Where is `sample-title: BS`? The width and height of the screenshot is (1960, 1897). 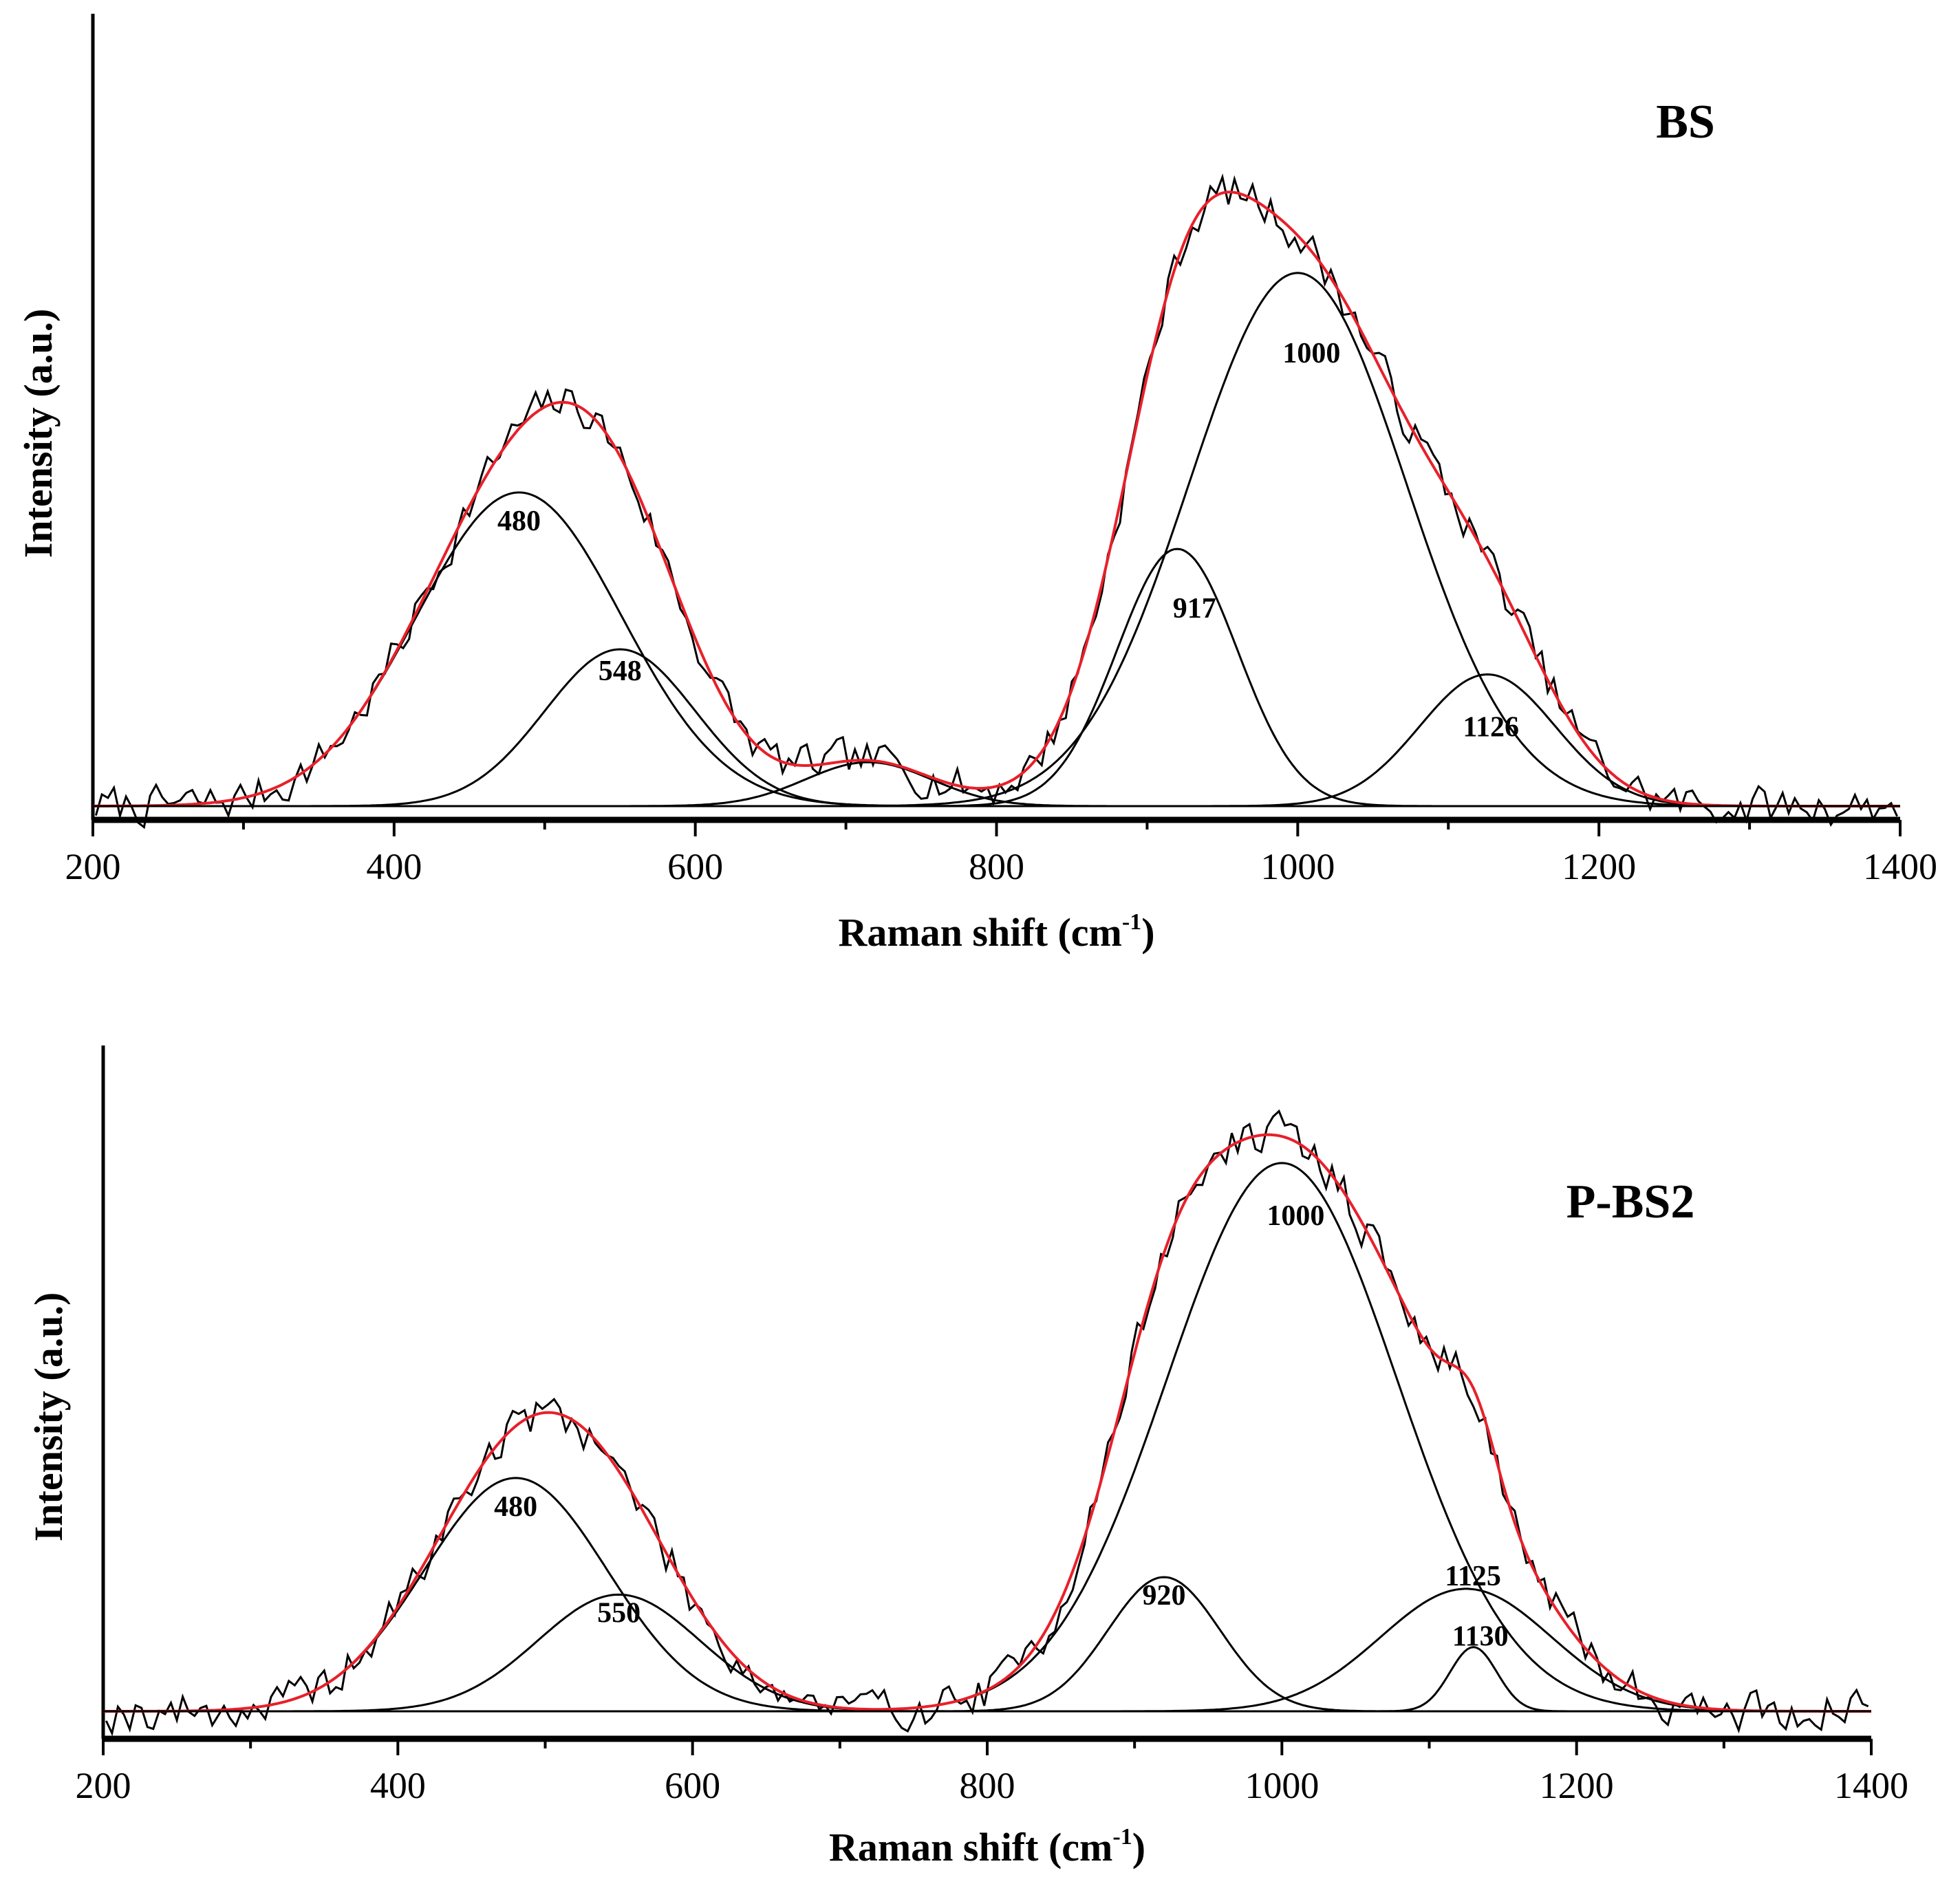 sample-title: BS is located at coordinates (1686, 122).